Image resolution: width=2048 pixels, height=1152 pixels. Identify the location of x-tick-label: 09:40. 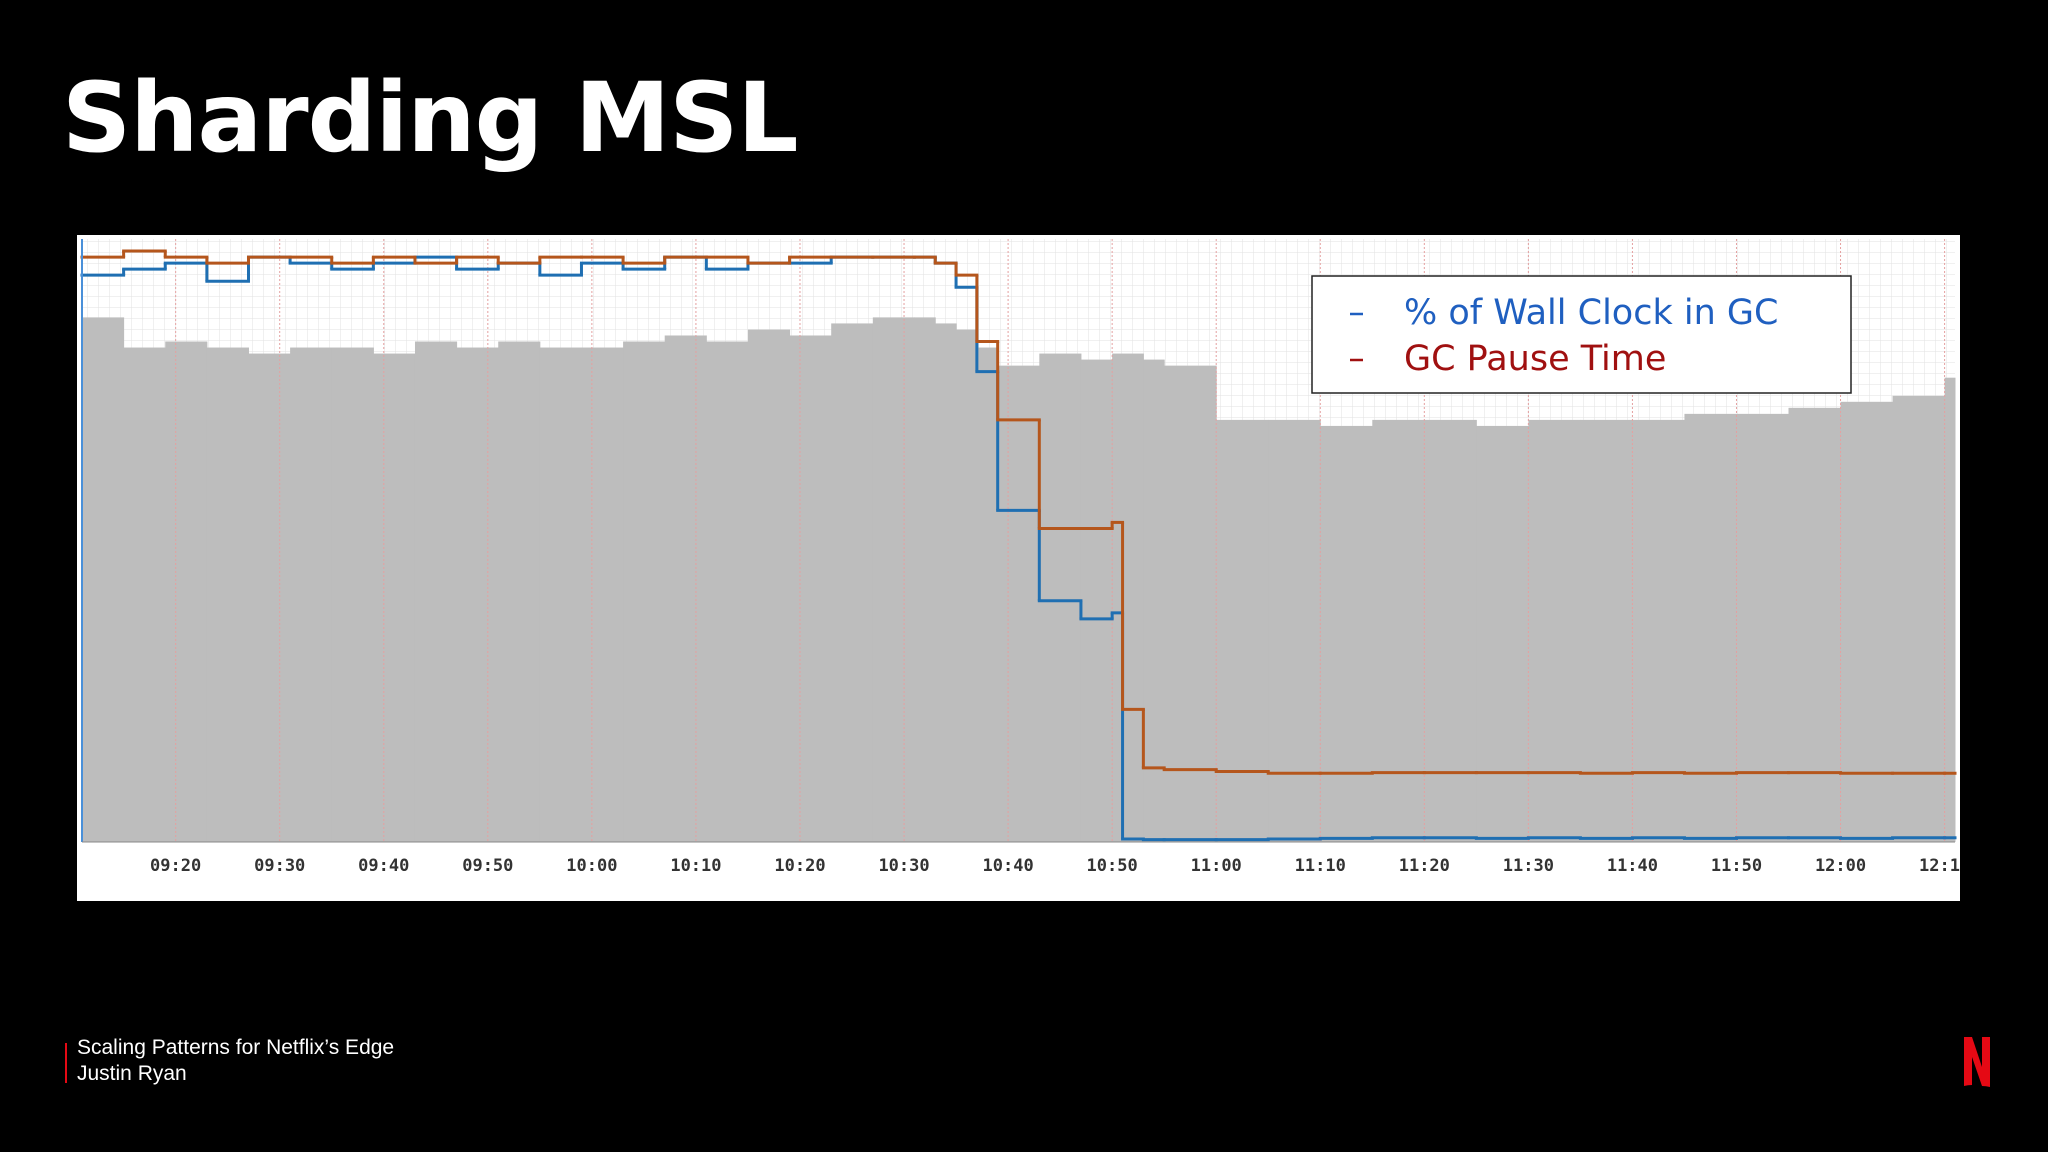
(383, 866).